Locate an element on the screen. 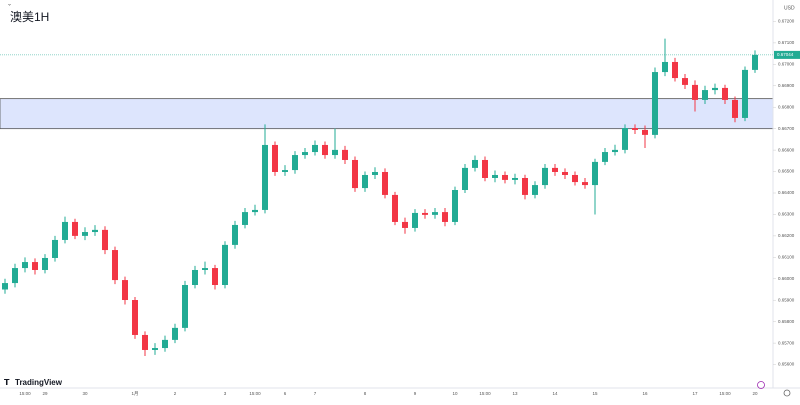 The image size is (800, 405). x-tick-label: 6 is located at coordinates (285, 393).